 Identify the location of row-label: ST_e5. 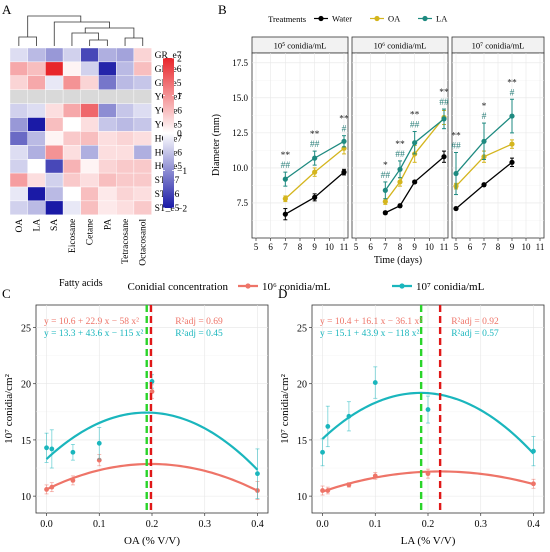
(167, 209).